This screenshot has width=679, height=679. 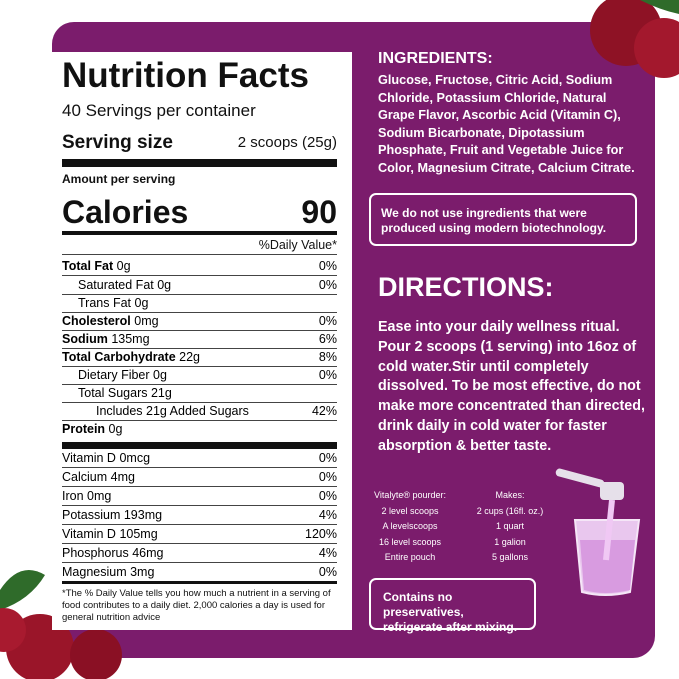 What do you see at coordinates (113, 393) in the screenshot?
I see `nutrient-label: Total Sugars` at bounding box center [113, 393].